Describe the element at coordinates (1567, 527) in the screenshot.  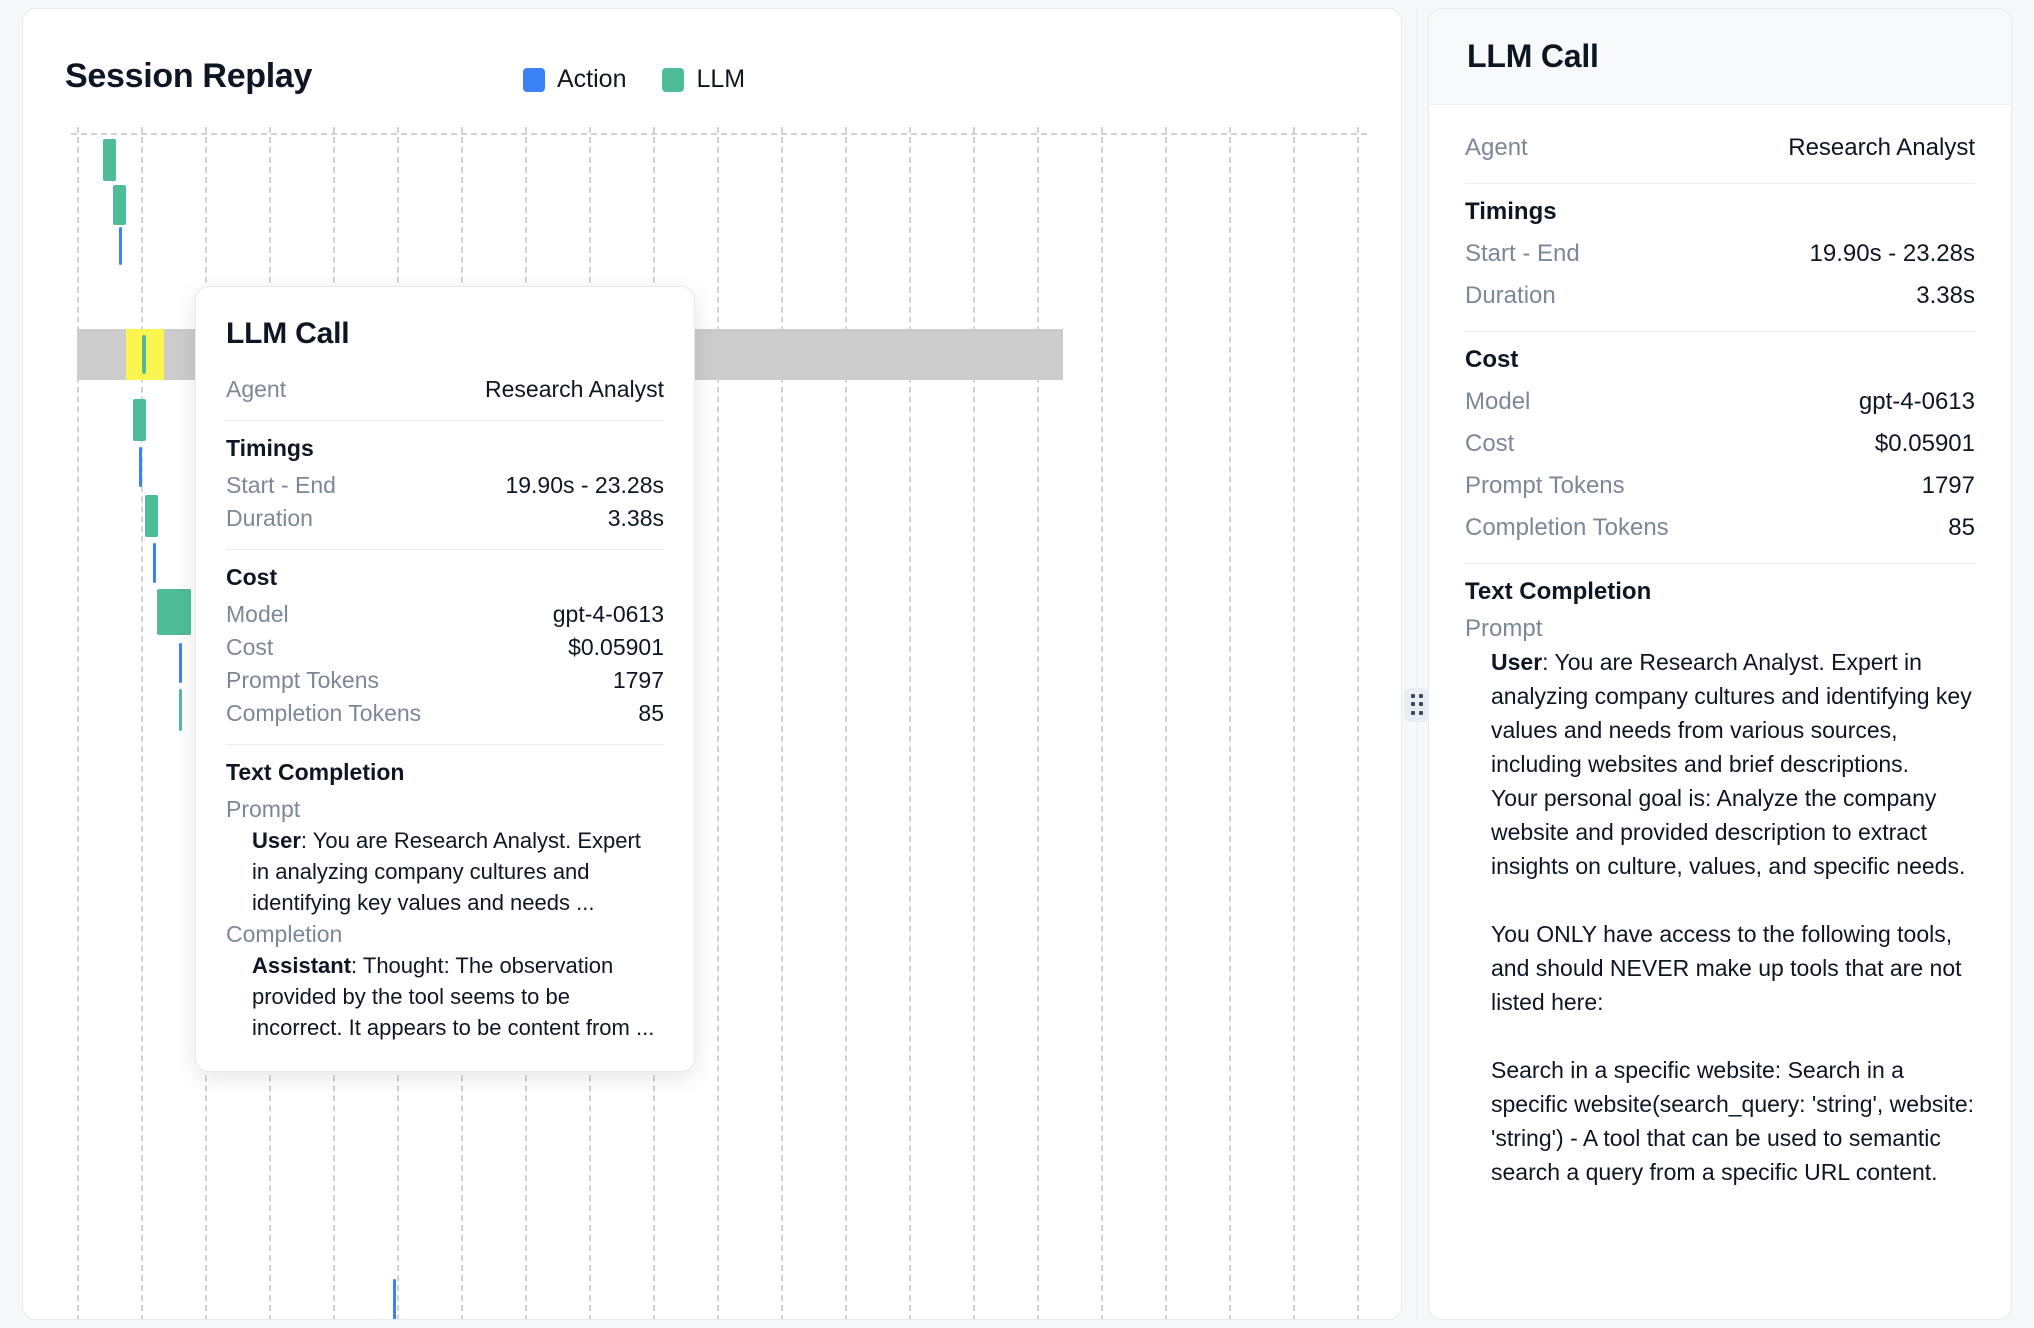
I see `details-completion-tokens-key: Completion Tokens` at that location.